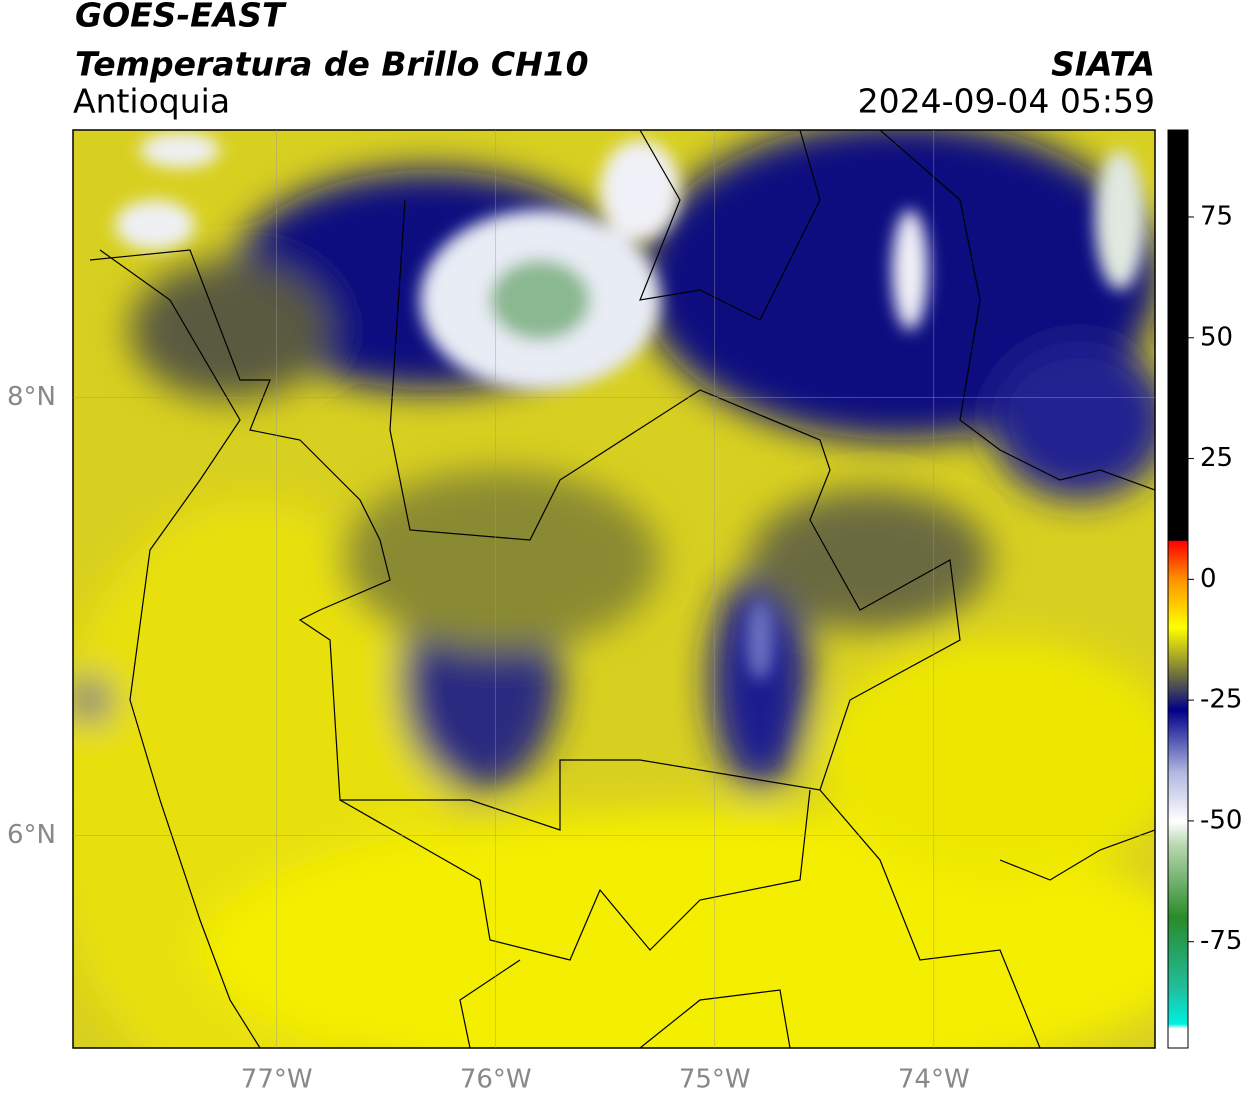 This screenshot has height=1099, width=1252. Describe the element at coordinates (1216, 458) in the screenshot. I see `colorbar-label: 25` at that location.